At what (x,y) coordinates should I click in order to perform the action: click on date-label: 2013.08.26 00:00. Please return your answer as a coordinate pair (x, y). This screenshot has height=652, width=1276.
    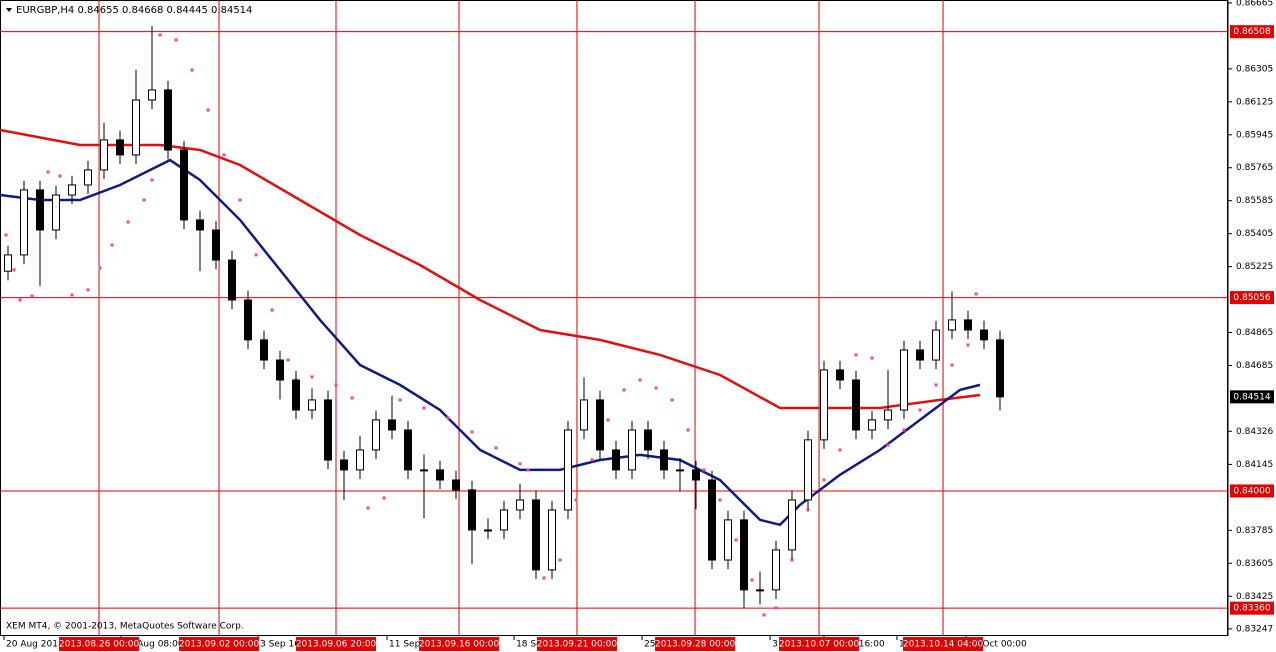
    Looking at the image, I should click on (99, 645).